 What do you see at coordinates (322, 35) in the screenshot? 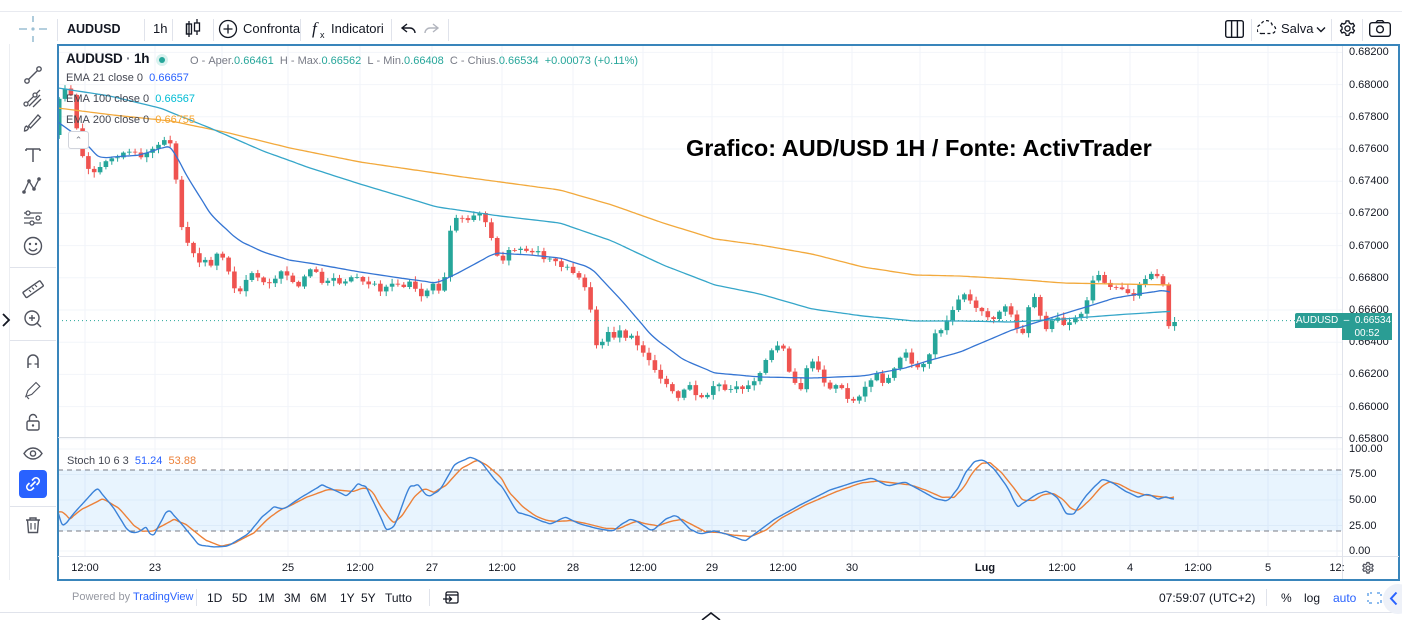
I see `svg-text: x` at bounding box center [322, 35].